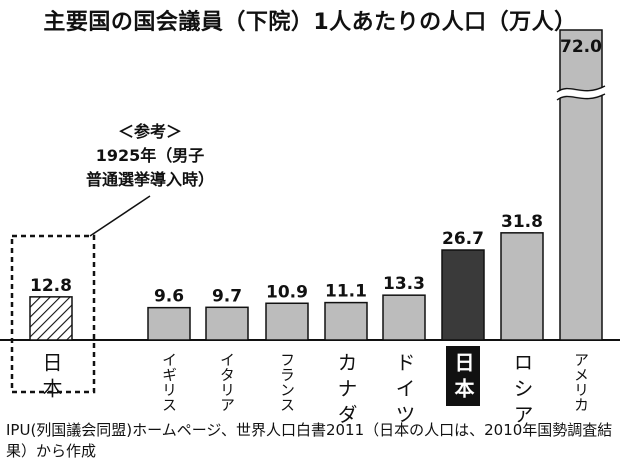 The height and width of the screenshot is (471, 620). I want to click on category-label-7: ロシア, so click(522, 391).